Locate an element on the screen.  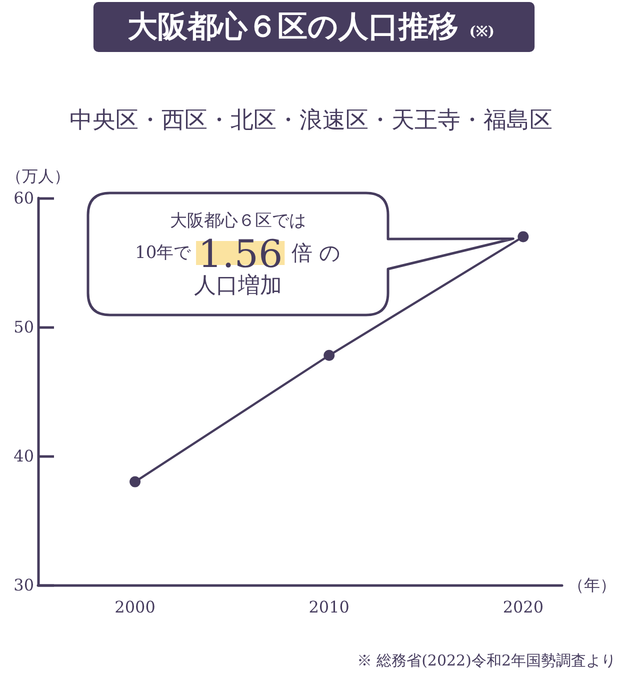
y-tick-label: 40 is located at coordinates (24, 456).